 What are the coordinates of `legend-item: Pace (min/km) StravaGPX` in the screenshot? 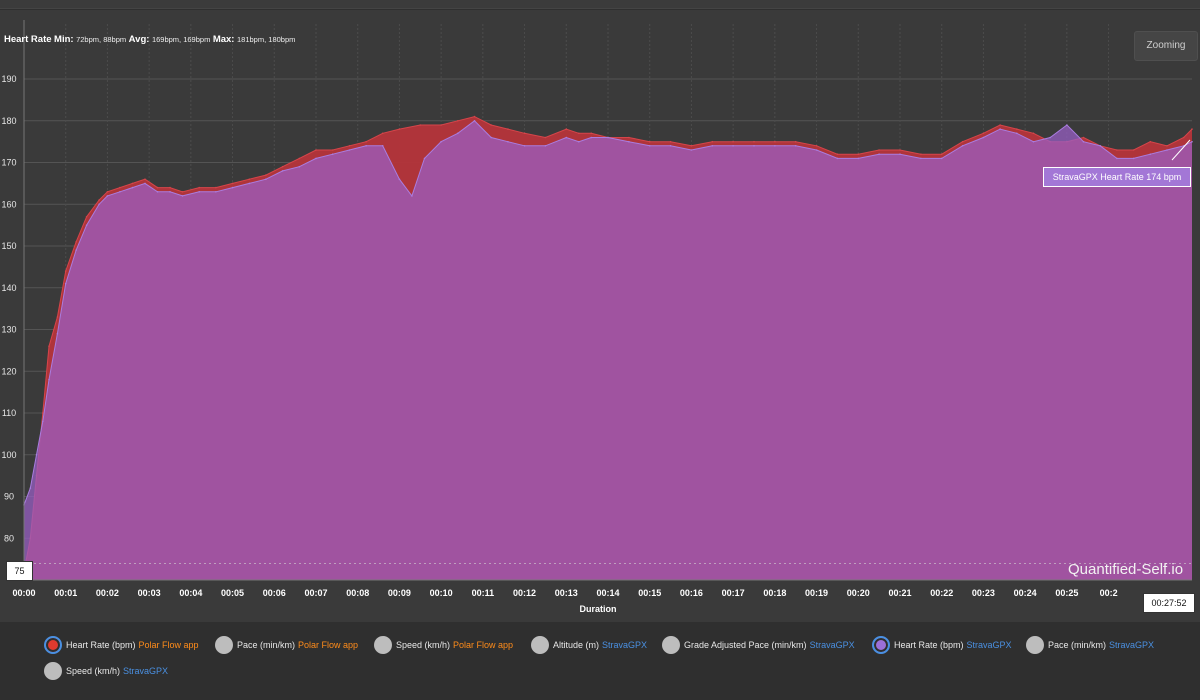 It's located at (1090, 645).